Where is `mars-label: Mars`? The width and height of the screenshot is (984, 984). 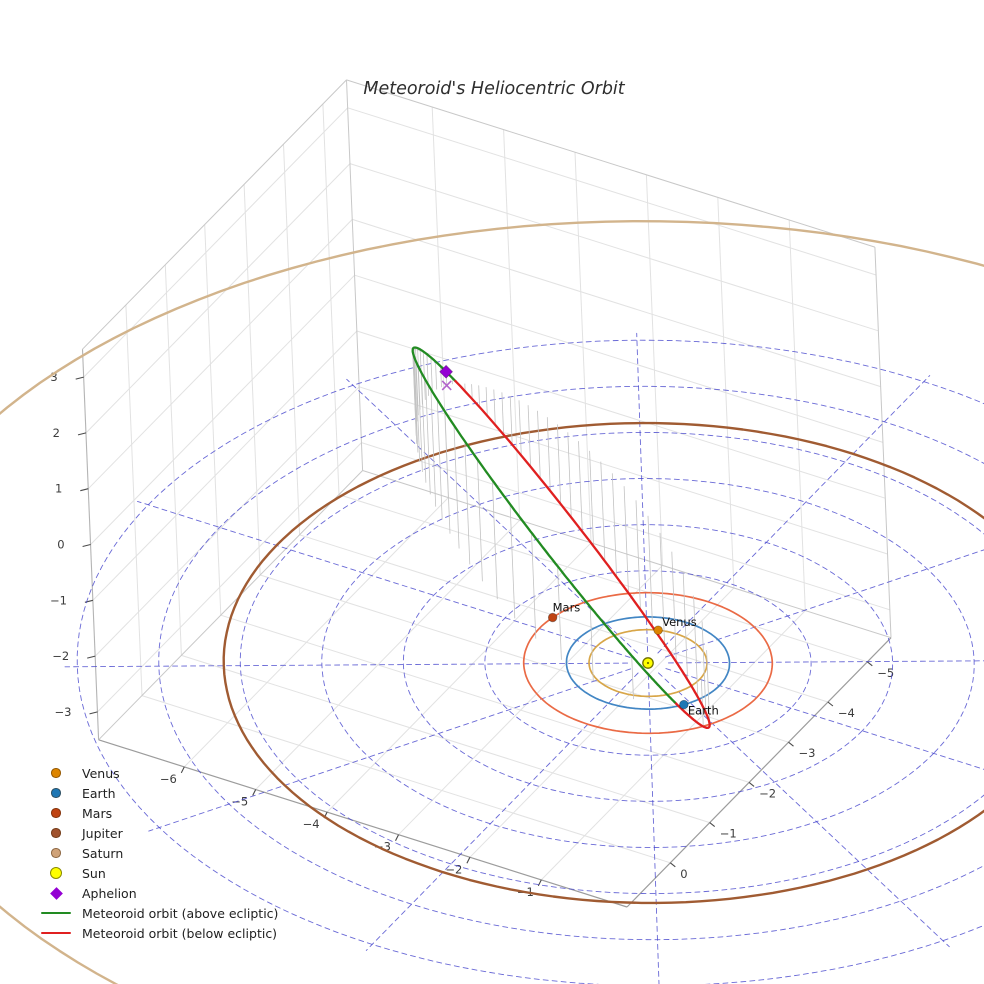
mars-label: Mars is located at coordinates (567, 608).